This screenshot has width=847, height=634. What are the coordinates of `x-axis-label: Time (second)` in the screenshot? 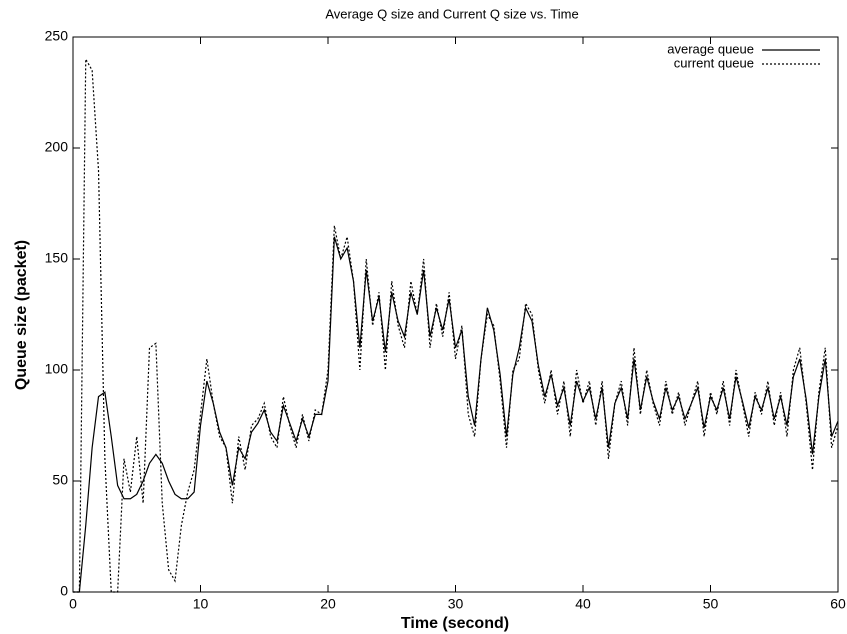 It's located at (455, 623).